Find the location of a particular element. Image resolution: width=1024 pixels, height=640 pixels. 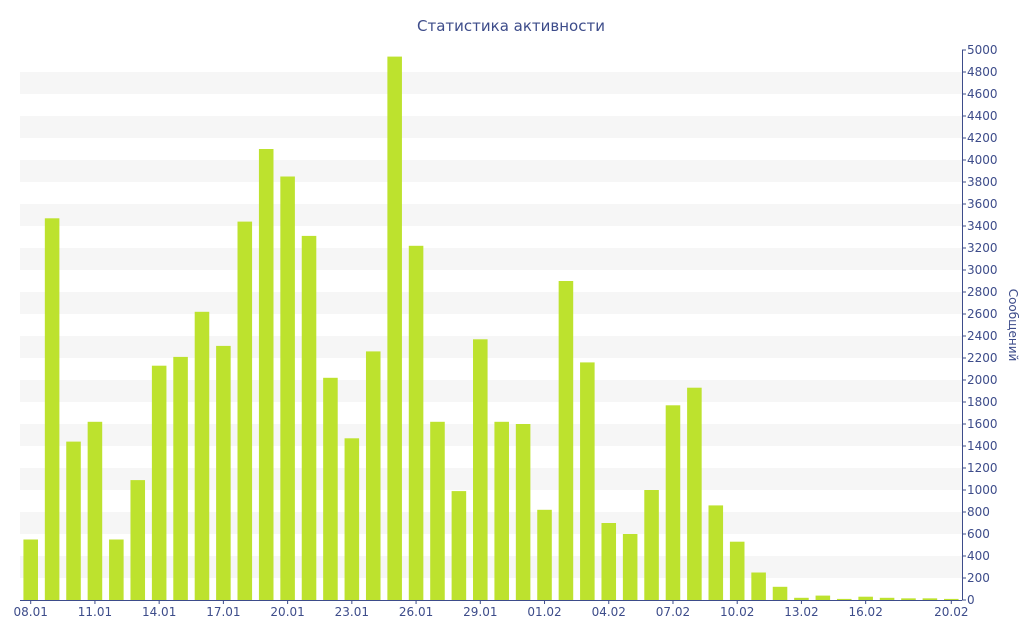

bar-09.01 is located at coordinates (52, 409).